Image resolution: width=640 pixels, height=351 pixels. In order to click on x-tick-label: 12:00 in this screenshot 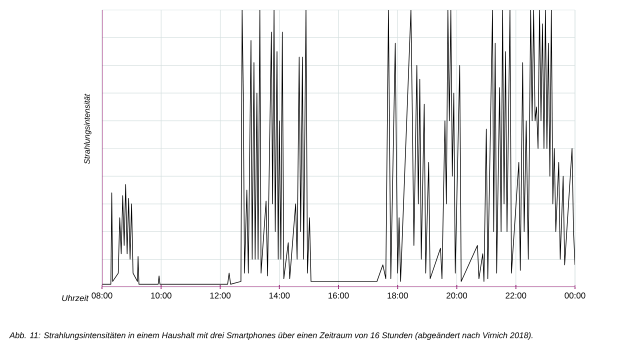, I will do `click(220, 295)`.